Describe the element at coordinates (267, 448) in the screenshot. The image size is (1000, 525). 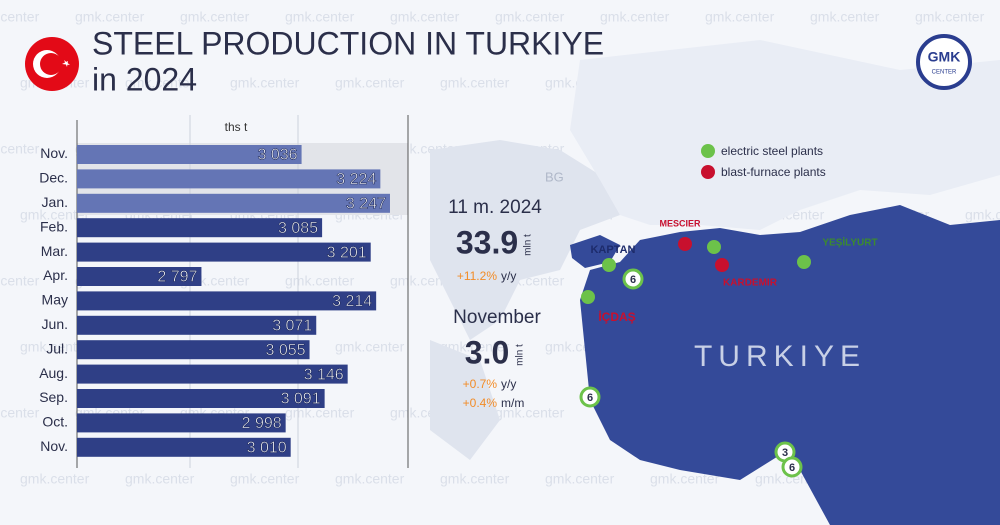
I see `value-label: 3 010` at that location.